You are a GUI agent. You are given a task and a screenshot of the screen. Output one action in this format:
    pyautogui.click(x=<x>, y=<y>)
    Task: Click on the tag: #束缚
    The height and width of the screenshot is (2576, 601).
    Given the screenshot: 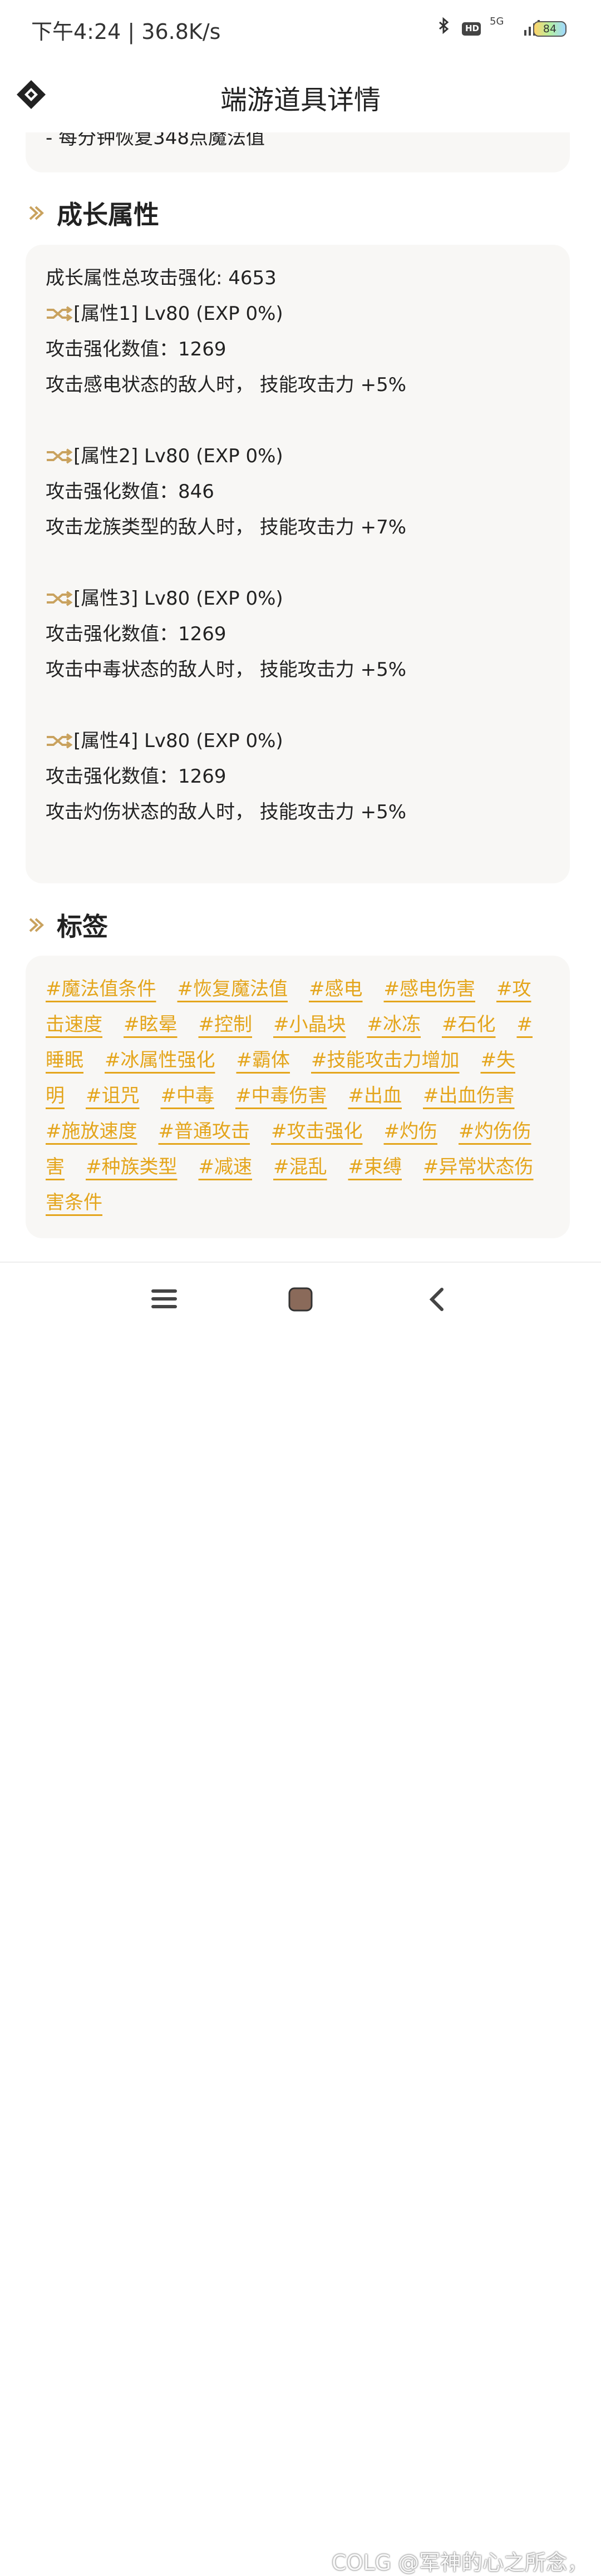 What is the action you would take?
    pyautogui.click(x=375, y=1167)
    